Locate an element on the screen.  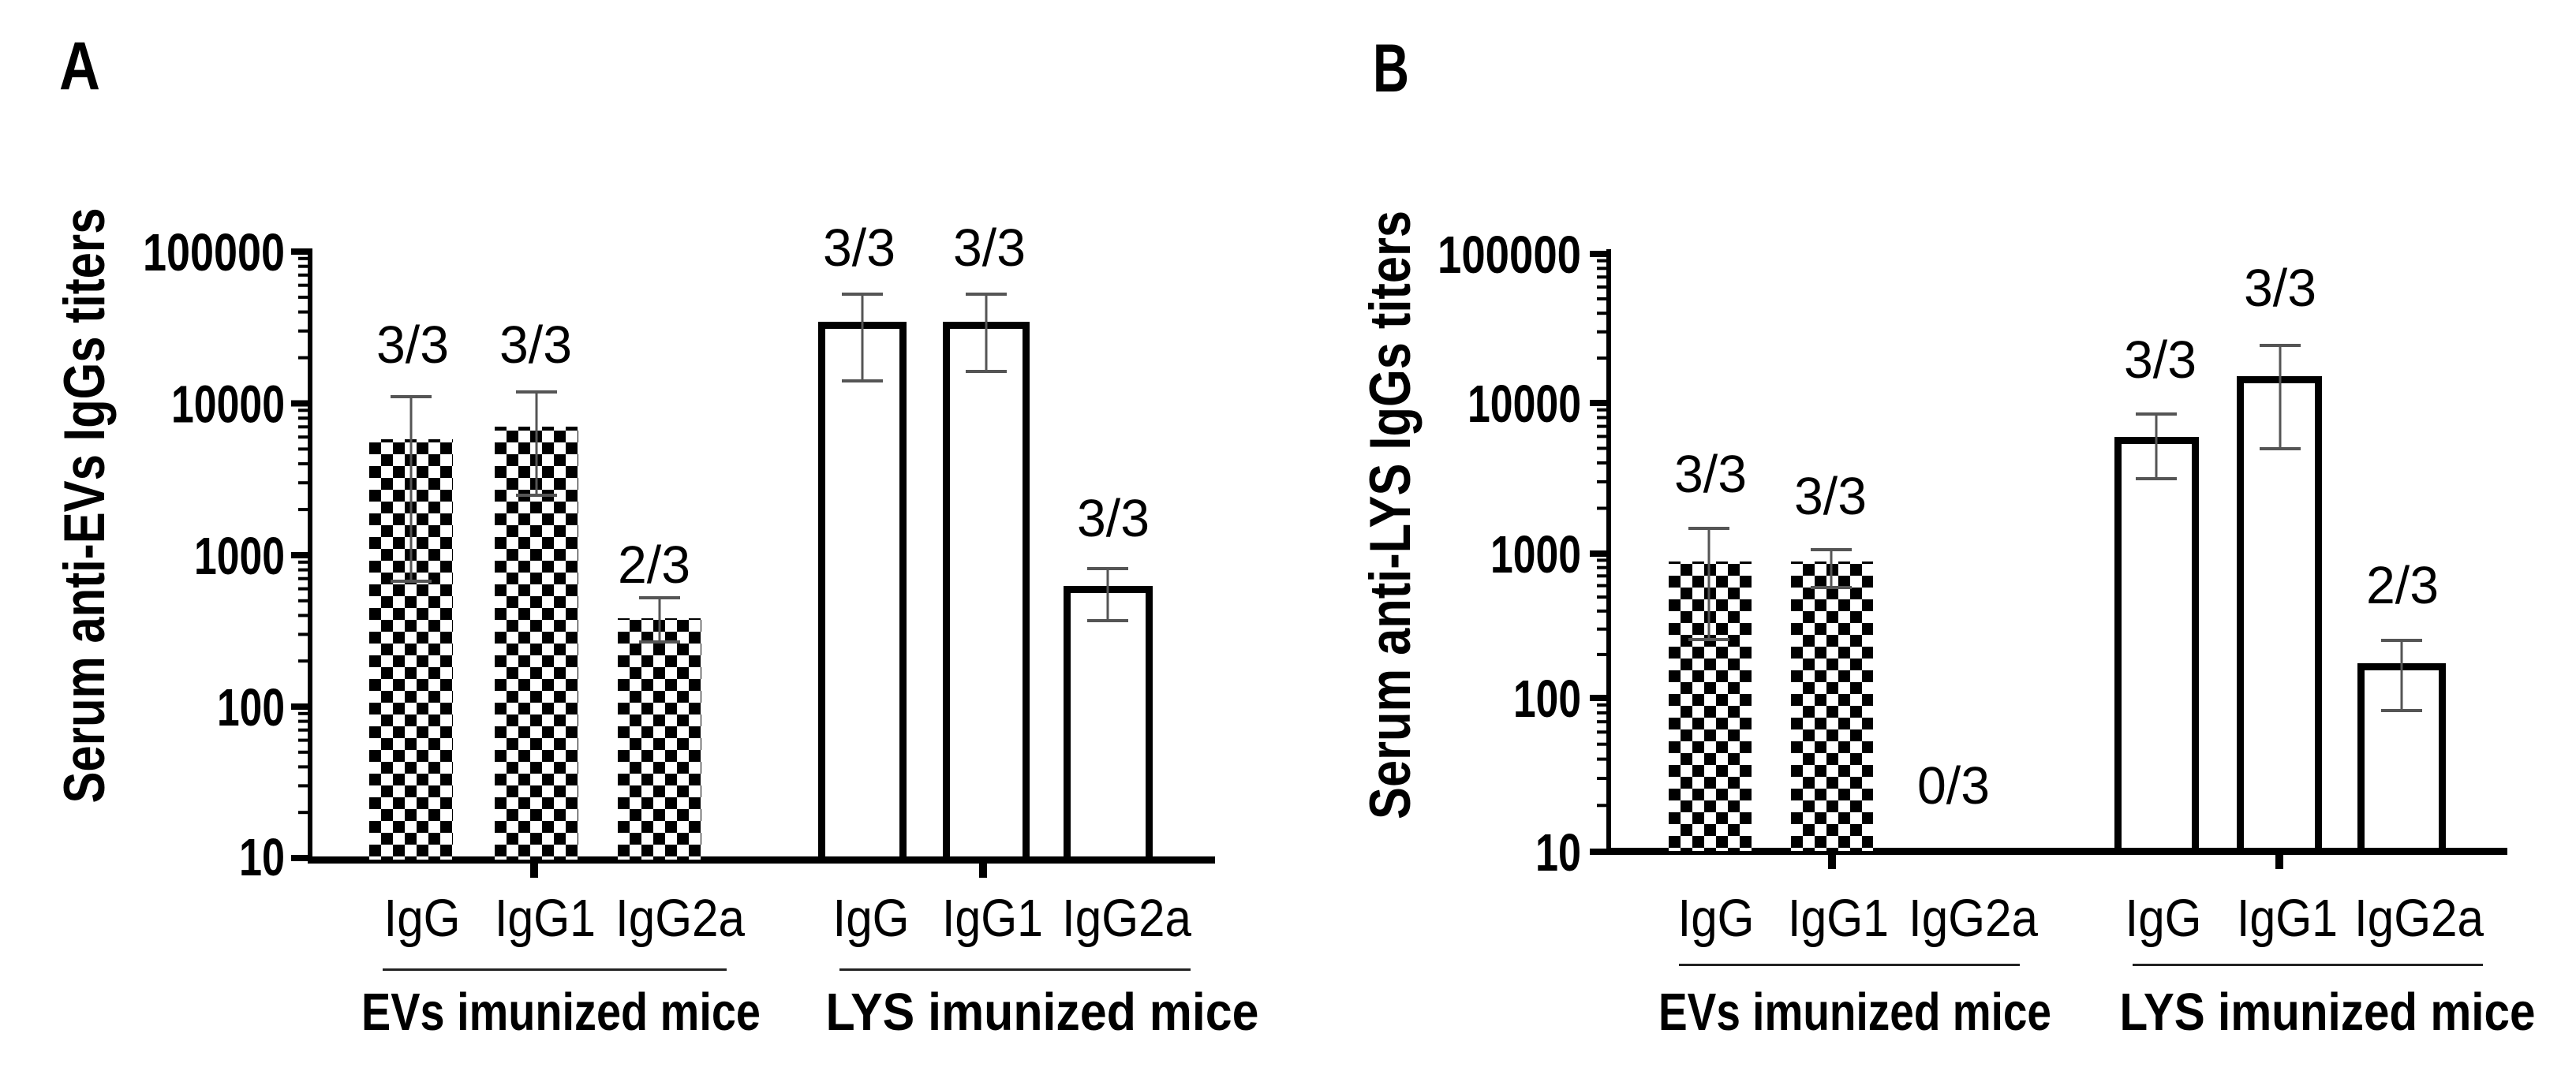
svg-text: B is located at coordinates (1391, 68).